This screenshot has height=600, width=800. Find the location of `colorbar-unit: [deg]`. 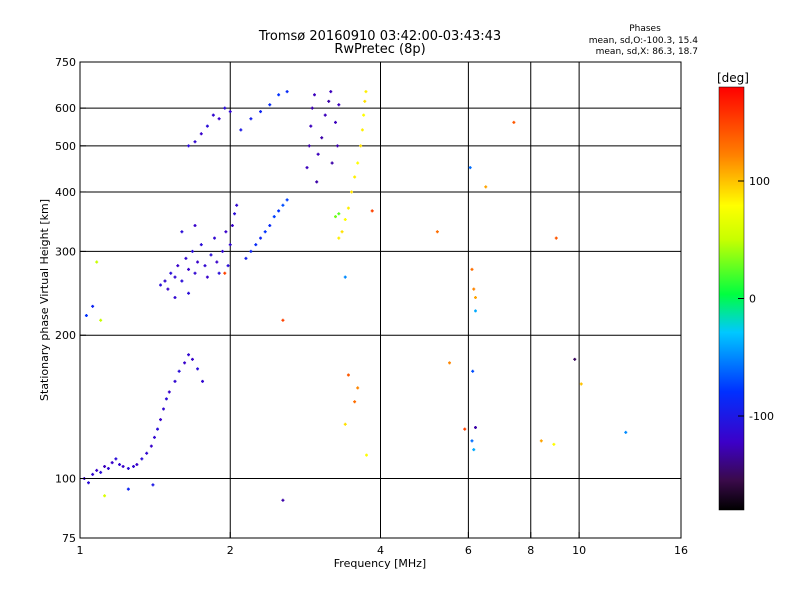

colorbar-unit: [deg] is located at coordinates (733, 78).